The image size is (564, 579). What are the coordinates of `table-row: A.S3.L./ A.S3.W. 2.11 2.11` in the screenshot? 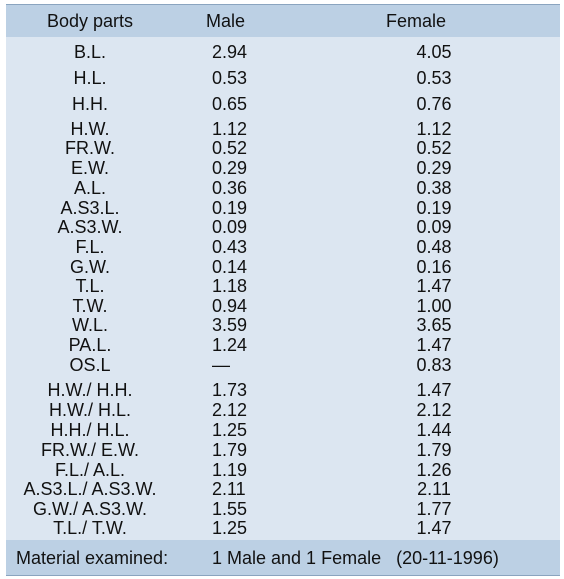 It's located at (283, 489).